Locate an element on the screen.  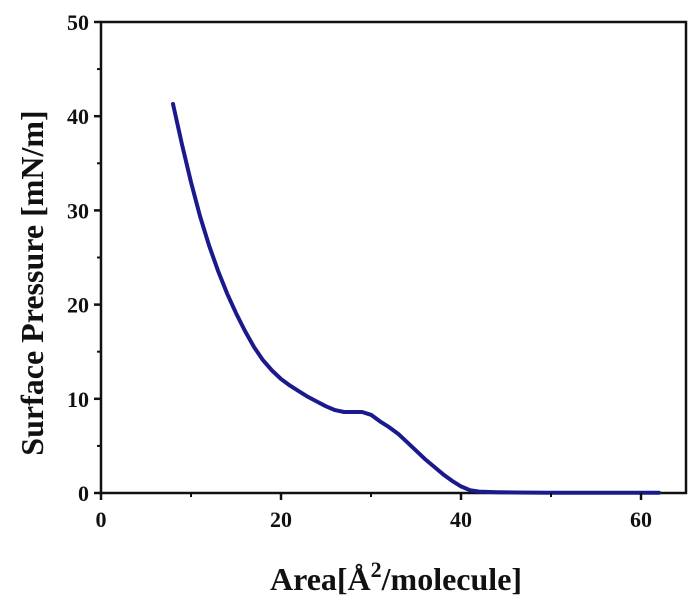
y-tick-label: 20 is located at coordinates (78, 305).